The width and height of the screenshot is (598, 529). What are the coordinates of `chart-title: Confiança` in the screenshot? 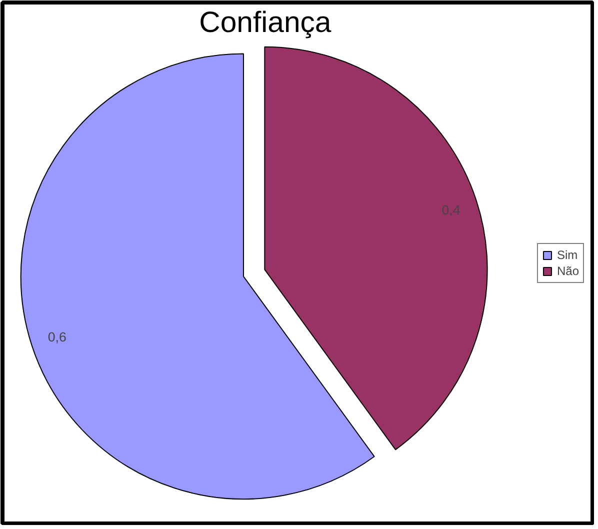 It's located at (265, 22).